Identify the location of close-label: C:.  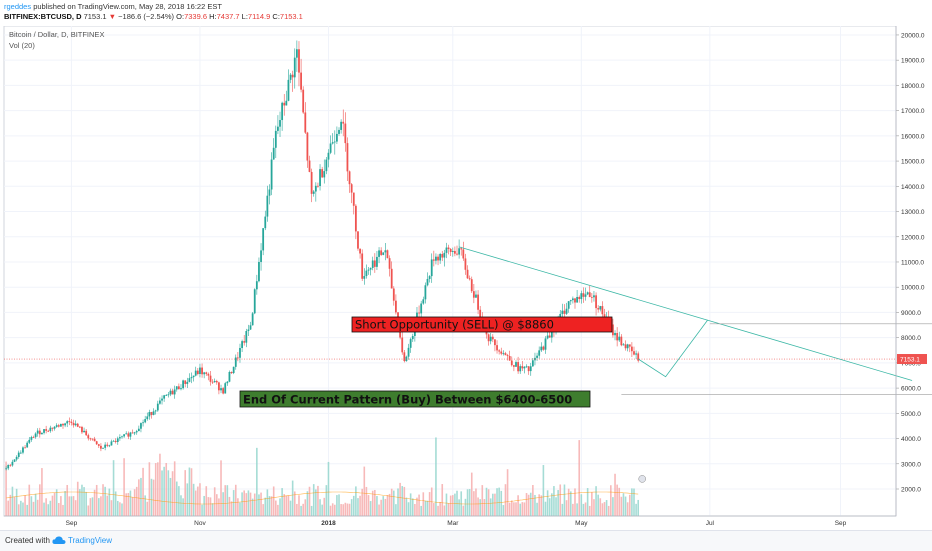
(276, 16).